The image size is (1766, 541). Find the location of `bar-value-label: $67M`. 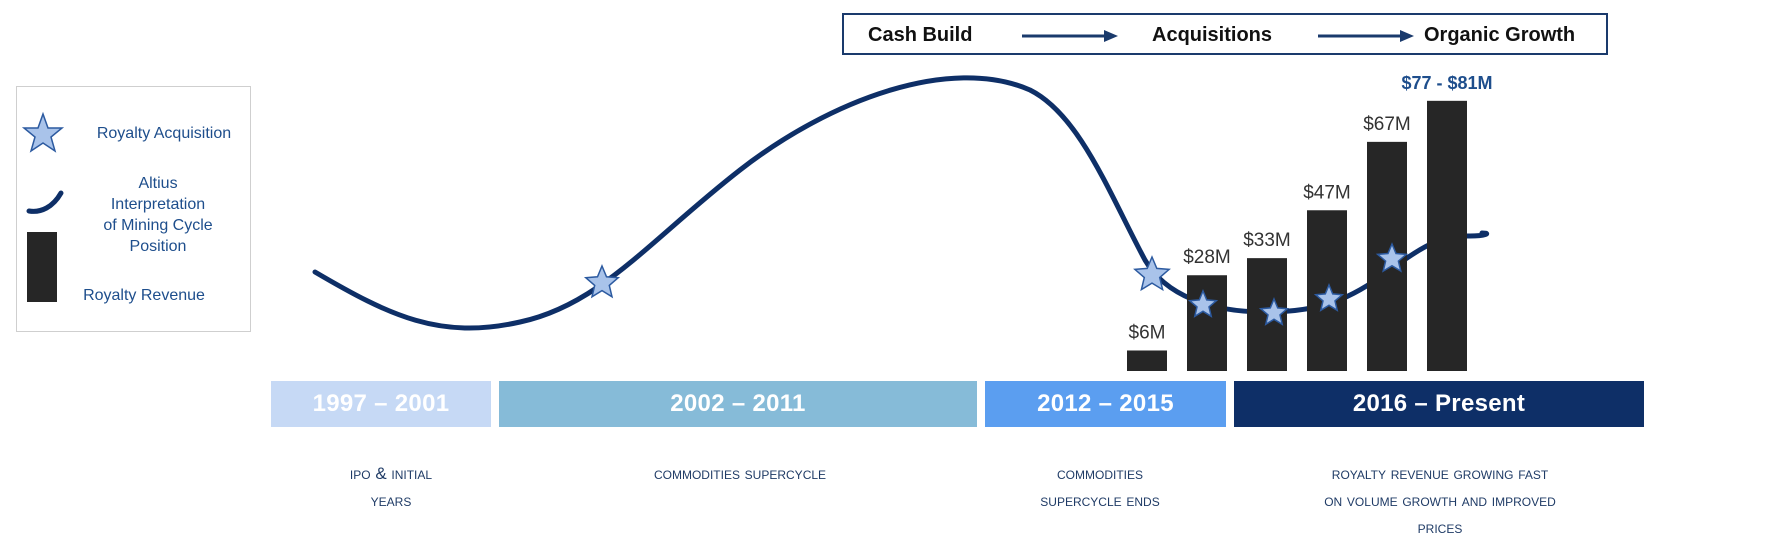

bar-value-label: $67M is located at coordinates (1387, 124).